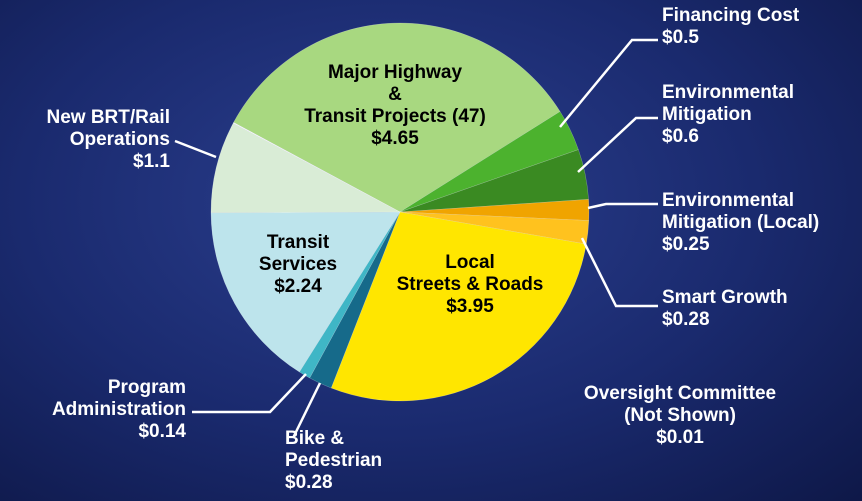 This screenshot has height=501, width=862. I want to click on slice-label: Local Streets & Roads $3.95, so click(470, 285).